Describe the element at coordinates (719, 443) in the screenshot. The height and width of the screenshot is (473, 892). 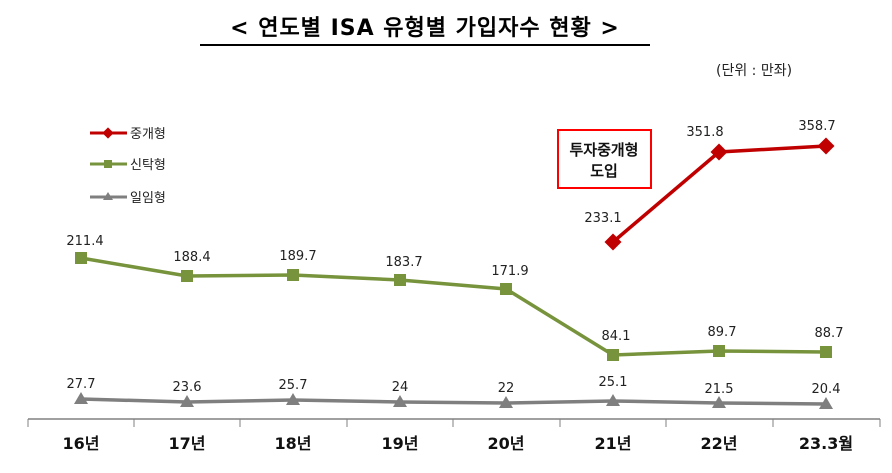
I see `svg-text: 22년` at that location.